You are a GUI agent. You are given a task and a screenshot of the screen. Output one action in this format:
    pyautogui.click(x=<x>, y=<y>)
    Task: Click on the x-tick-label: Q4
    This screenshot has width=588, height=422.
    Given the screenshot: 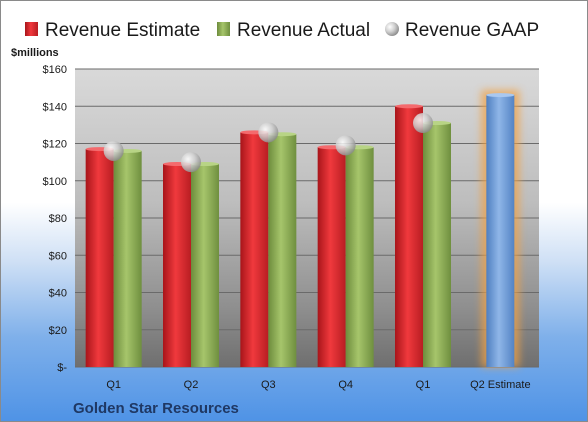 What is the action you would take?
    pyautogui.click(x=345, y=385)
    